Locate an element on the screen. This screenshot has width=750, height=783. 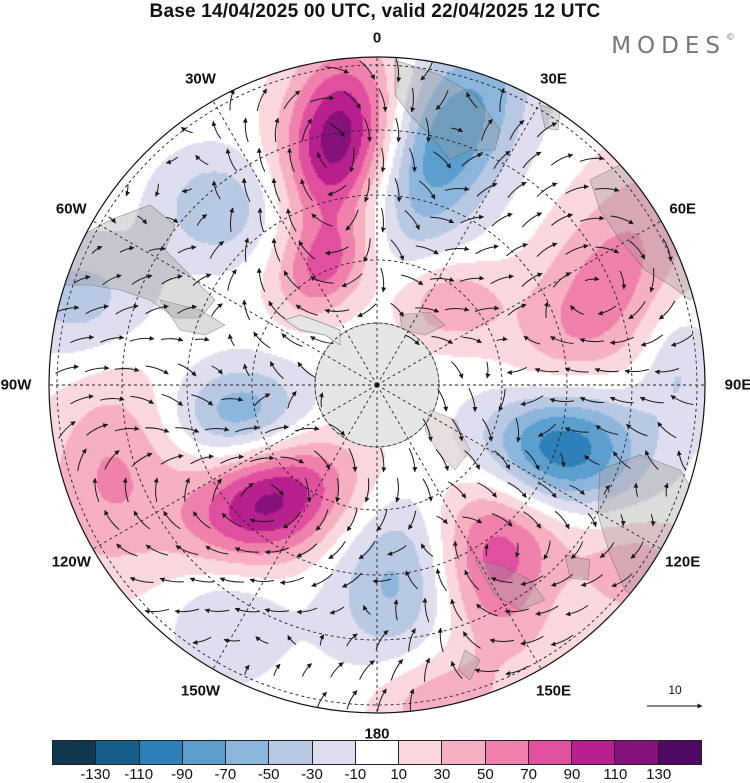
colorbar-tick-label: -10 is located at coordinates (355, 774).